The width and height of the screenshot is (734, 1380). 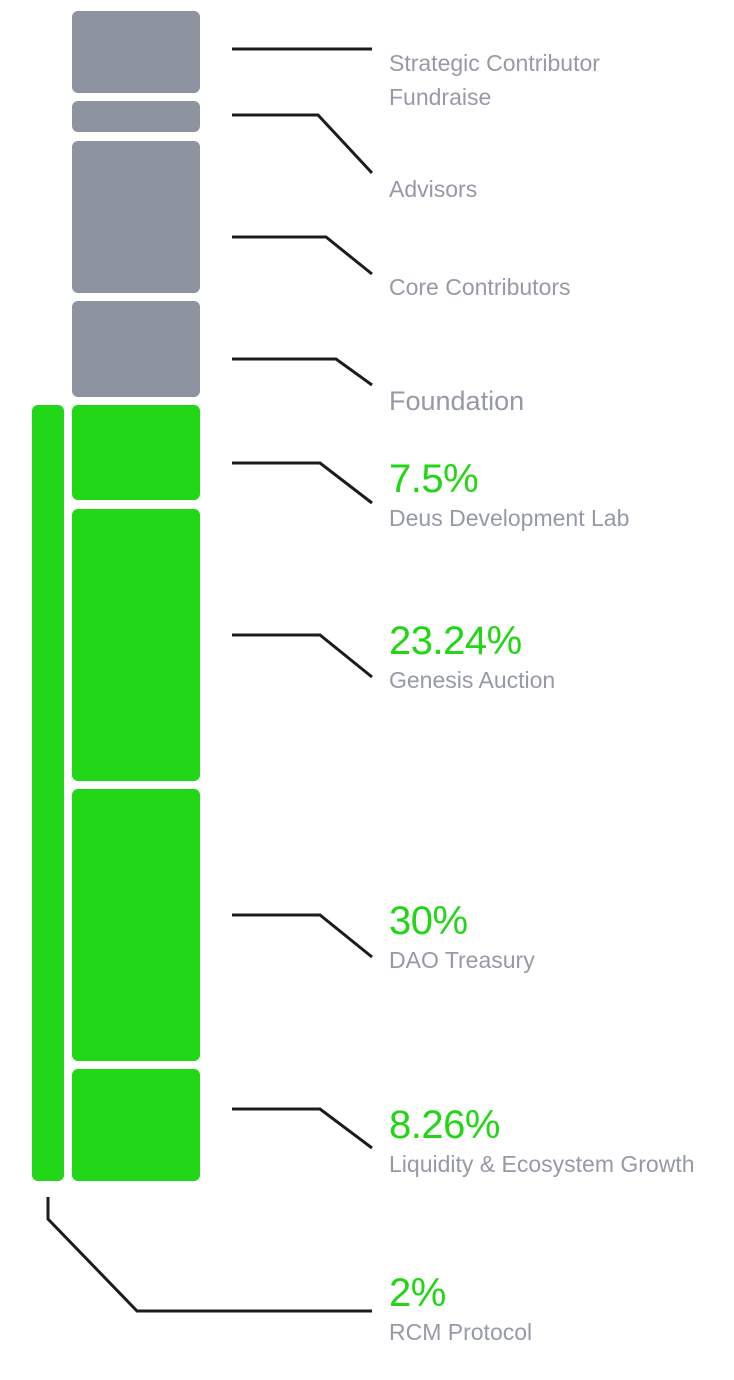 What do you see at coordinates (136, 217) in the screenshot?
I see `bar-segment-core-contributors` at bounding box center [136, 217].